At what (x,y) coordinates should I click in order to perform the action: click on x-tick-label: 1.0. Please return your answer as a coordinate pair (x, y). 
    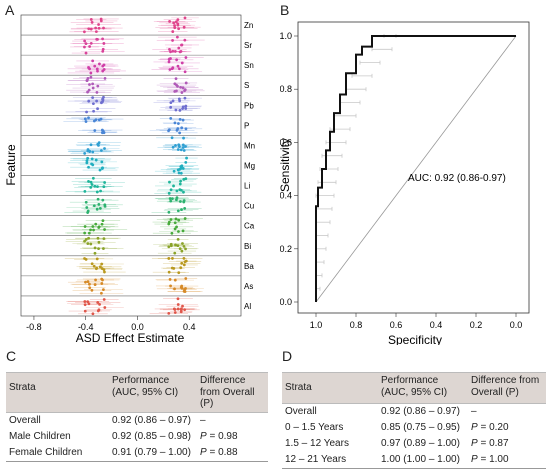
    Looking at the image, I should click on (316, 325).